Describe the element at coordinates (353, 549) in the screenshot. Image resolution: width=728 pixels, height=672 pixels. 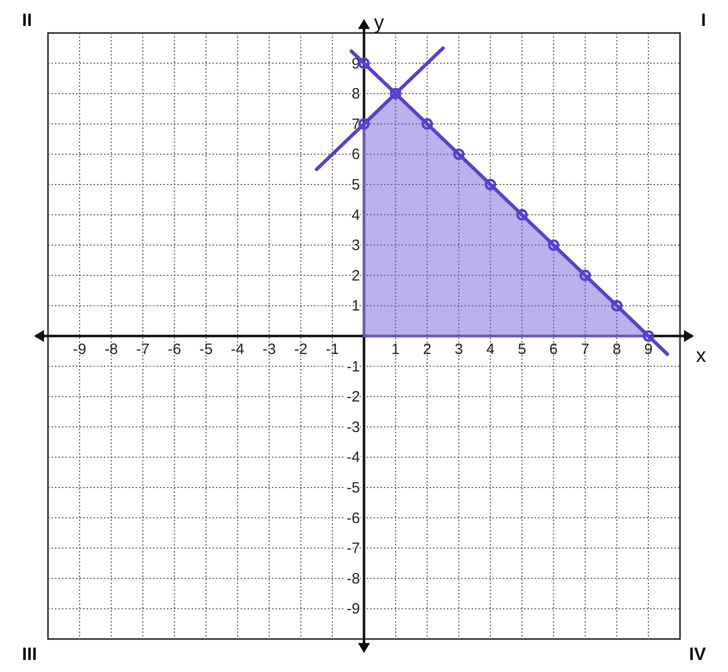
I see `y-tick-label: -7` at that location.